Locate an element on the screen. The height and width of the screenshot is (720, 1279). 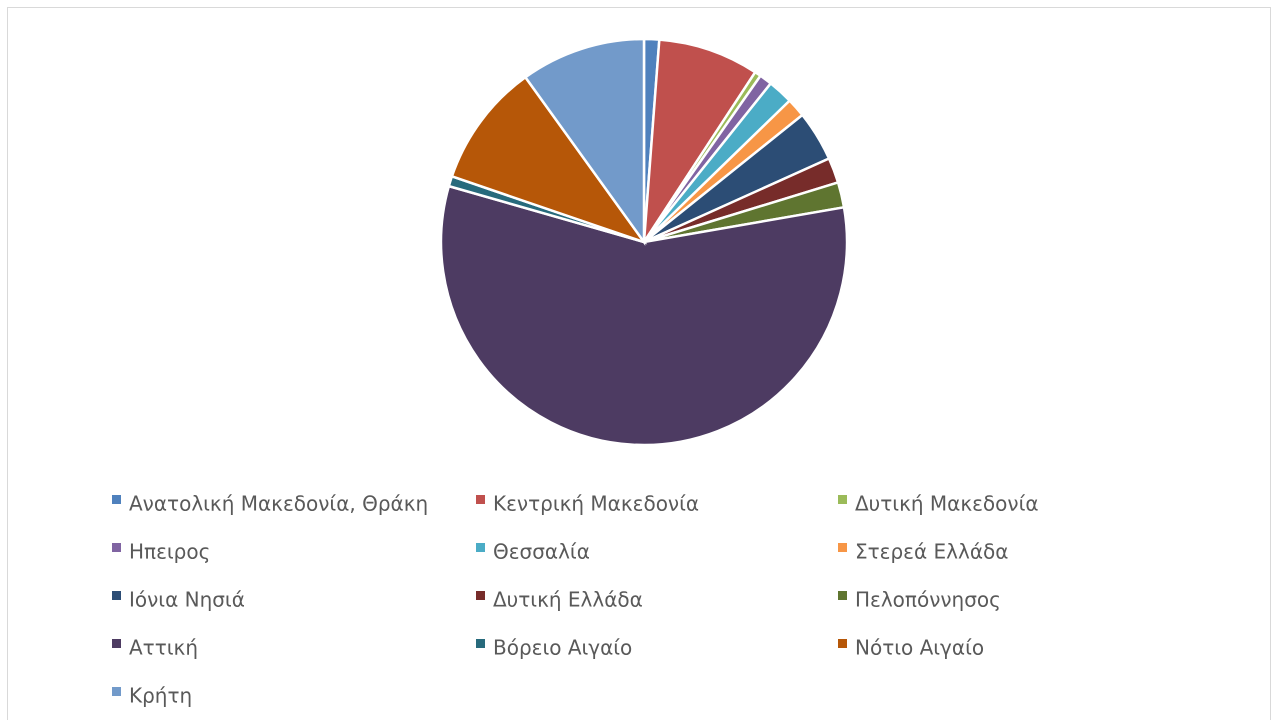
legend-label: Στερεά Ελλάδα is located at coordinates (931, 552).